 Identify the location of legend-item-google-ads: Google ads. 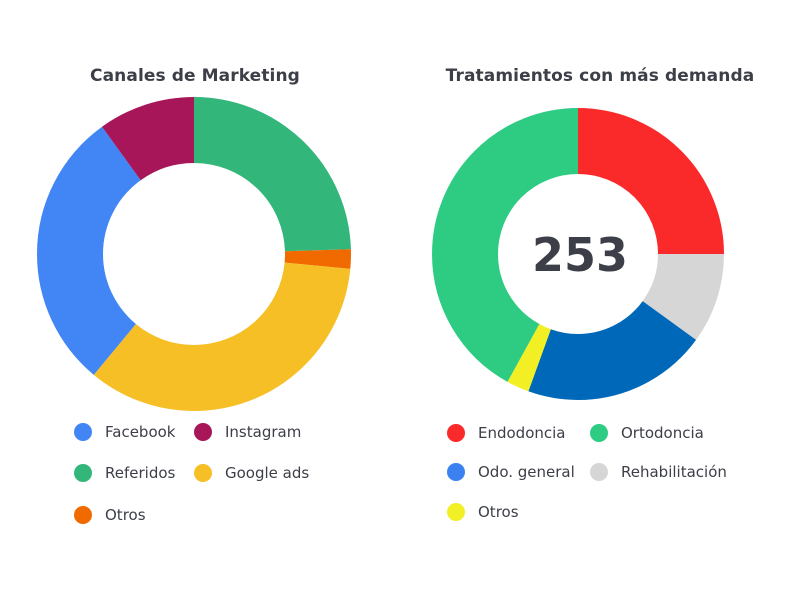
(251, 473).